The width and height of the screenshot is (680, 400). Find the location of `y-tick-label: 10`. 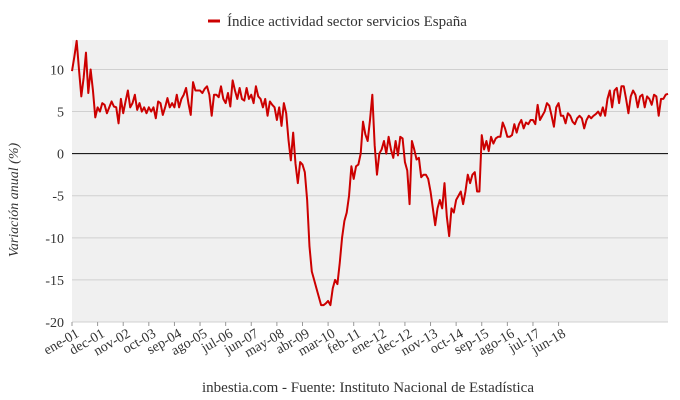

y-tick-label: 10 is located at coordinates (57, 70).